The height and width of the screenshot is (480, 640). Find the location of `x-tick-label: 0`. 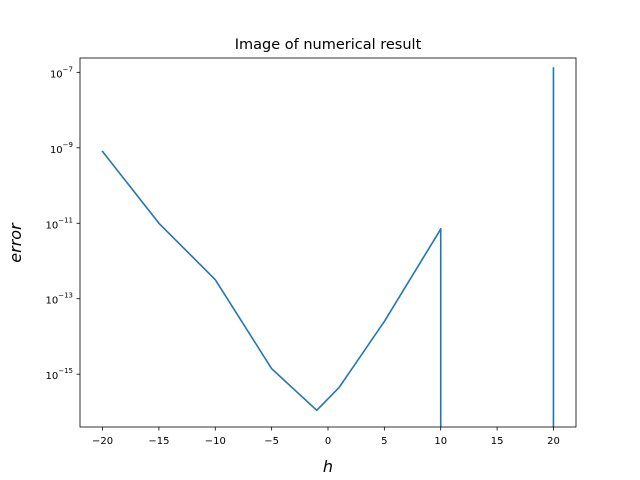

x-tick-label: 0 is located at coordinates (328, 441).